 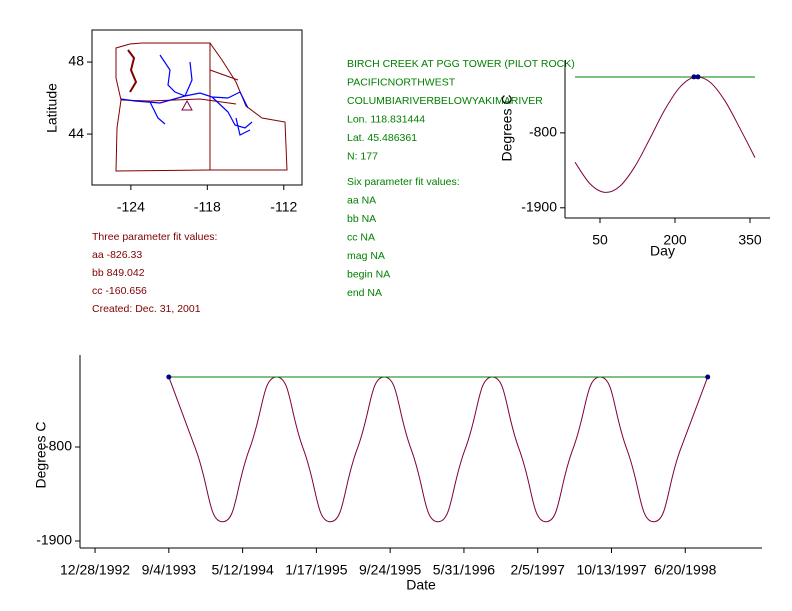 What do you see at coordinates (750, 240) in the screenshot?
I see `x-tick-label: 350` at bounding box center [750, 240].